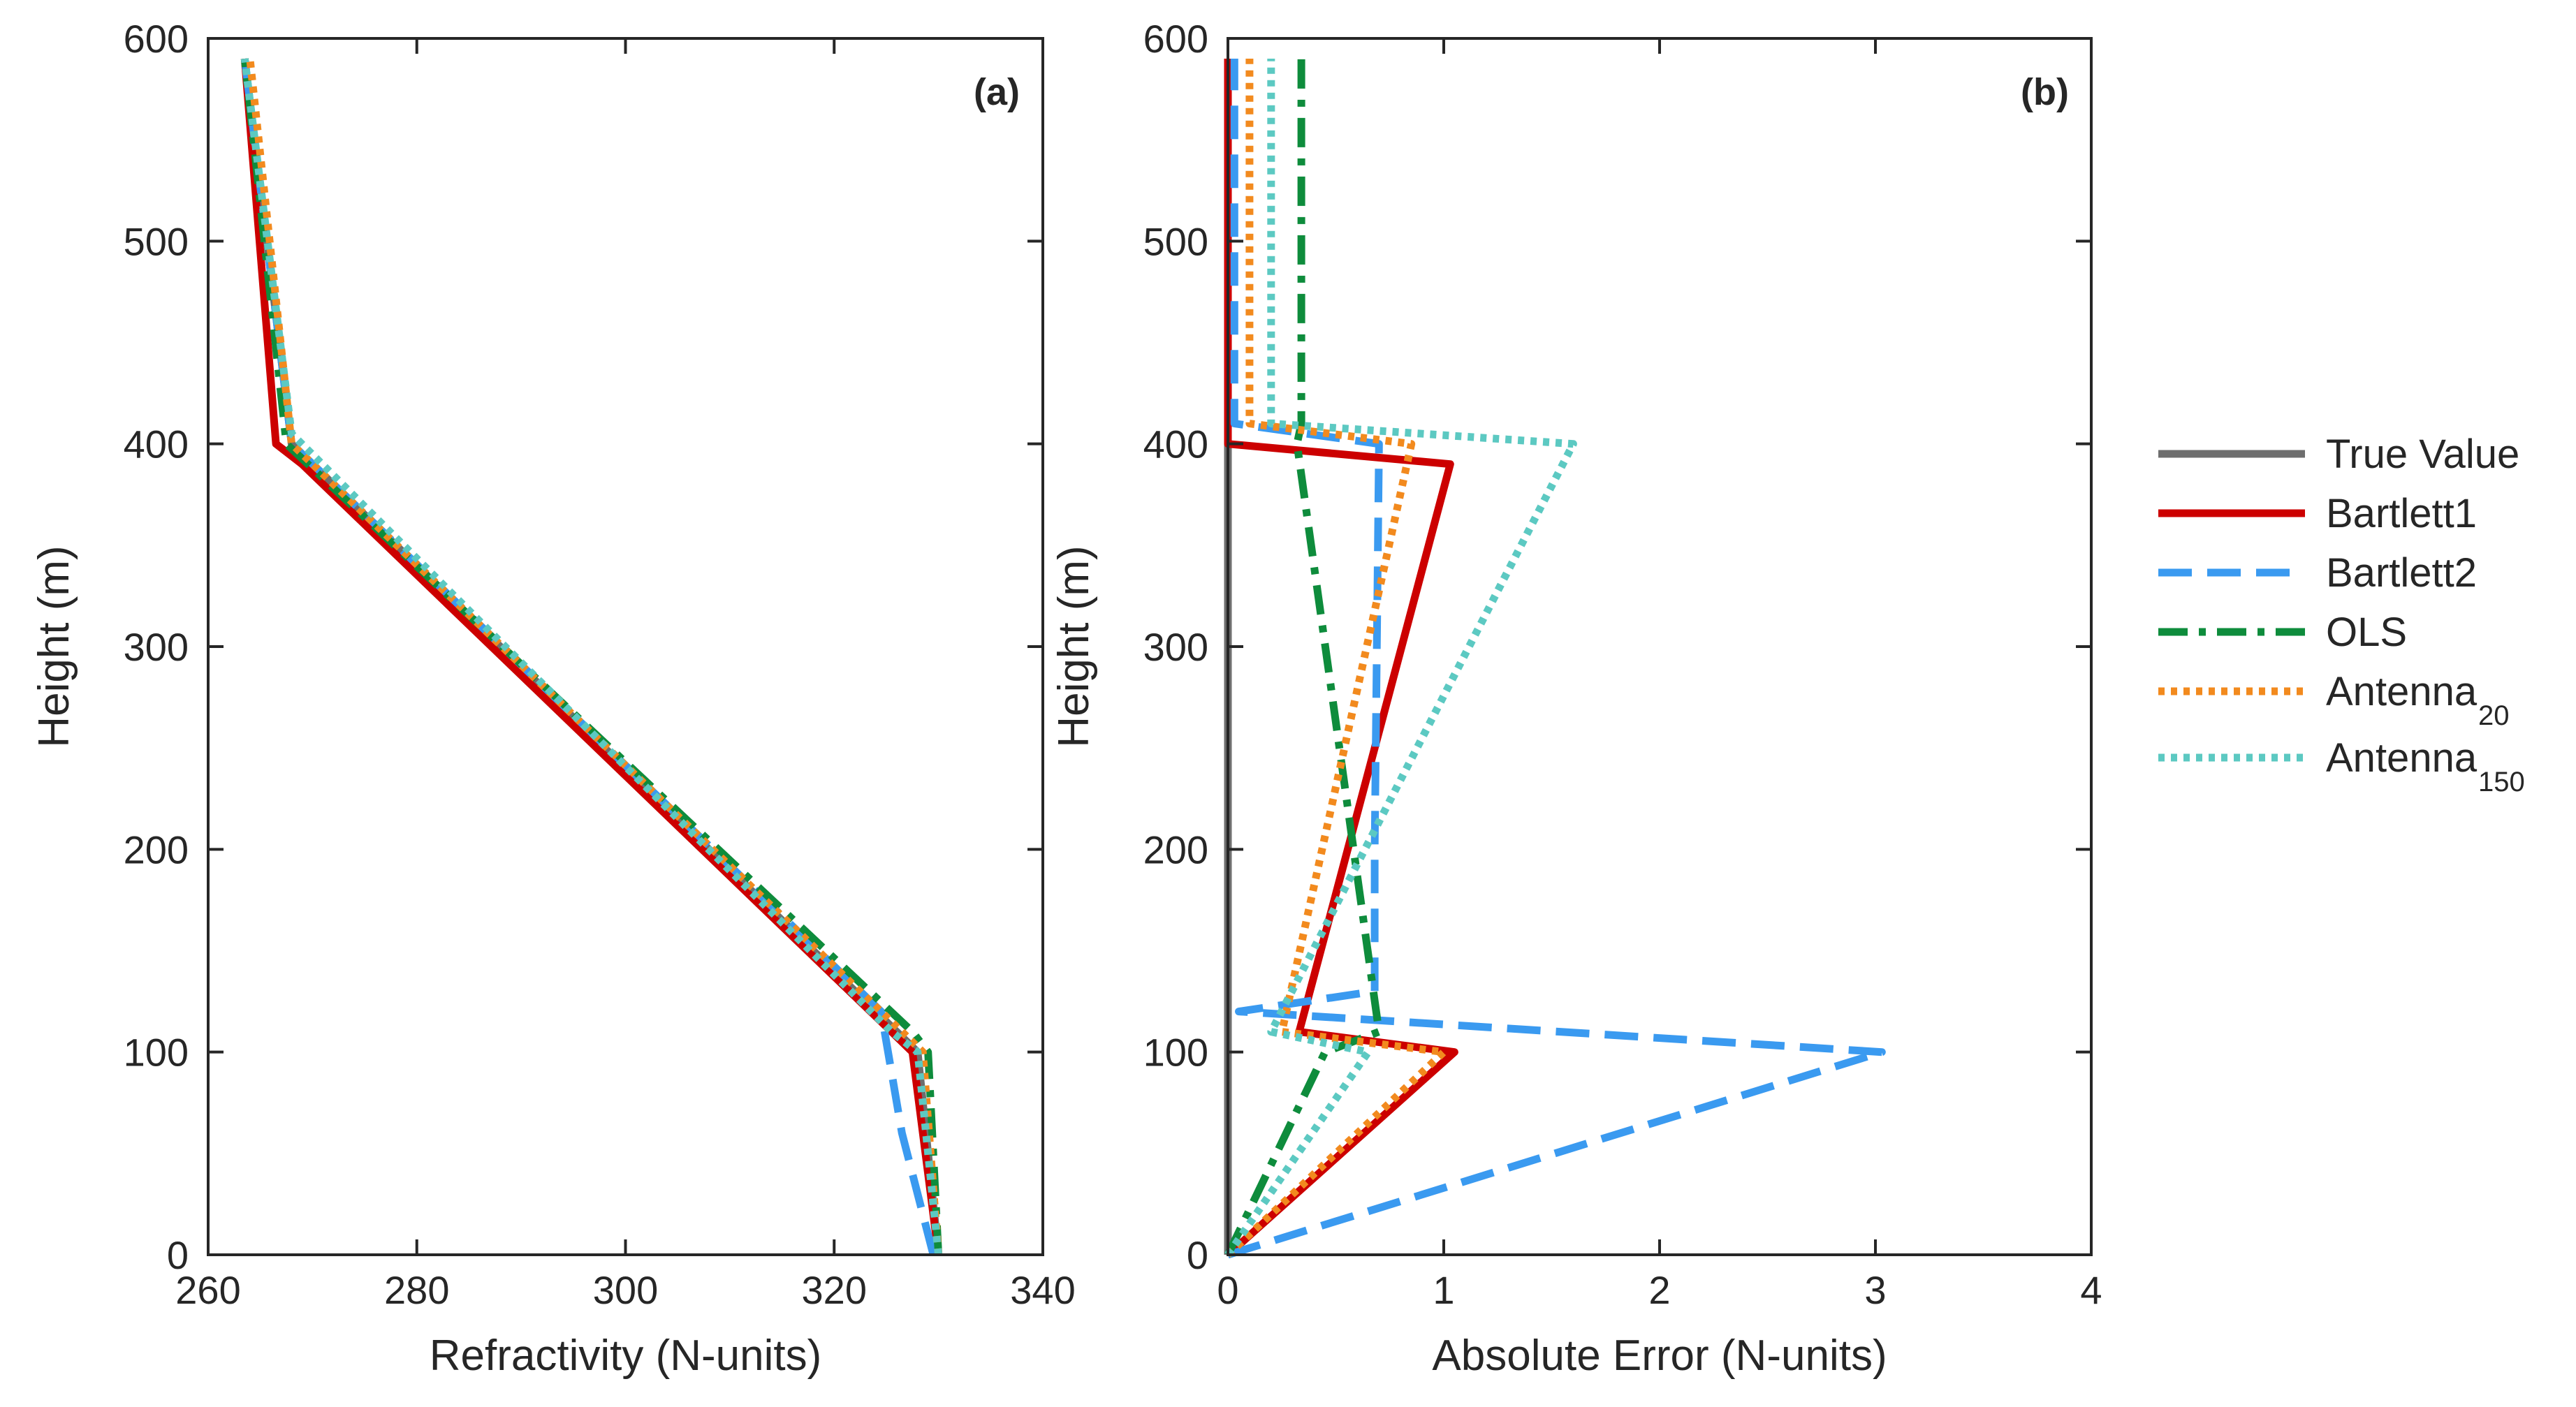 This screenshot has height=1407, width=2576. Describe the element at coordinates (1227, 1290) in the screenshot. I see `panel-b-xtick-label: 0` at that location.